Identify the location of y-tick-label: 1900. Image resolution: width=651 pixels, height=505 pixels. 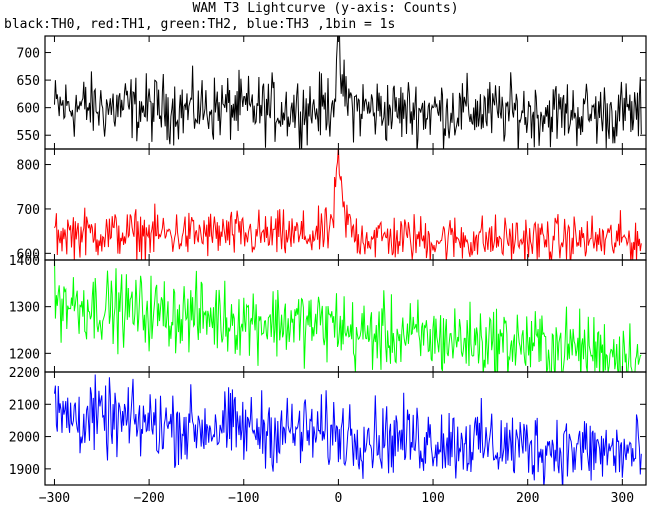
(24, 470).